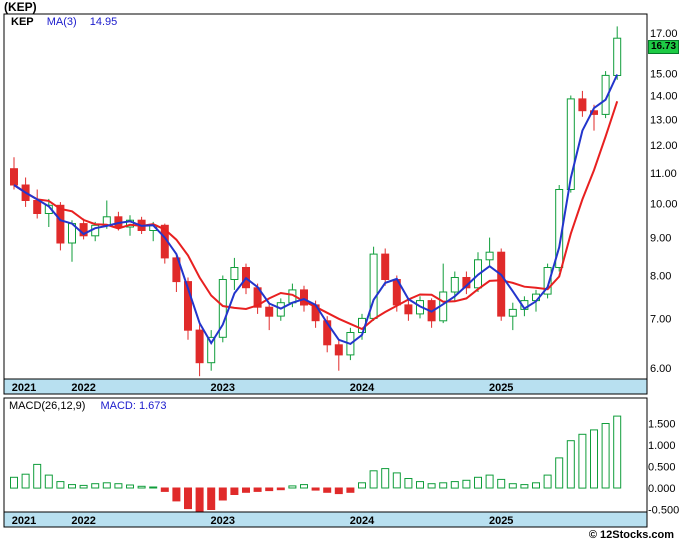 The height and width of the screenshot is (546, 680). What do you see at coordinates (664, 146) in the screenshot?
I see `price-axis-label: 12.00` at bounding box center [664, 146].